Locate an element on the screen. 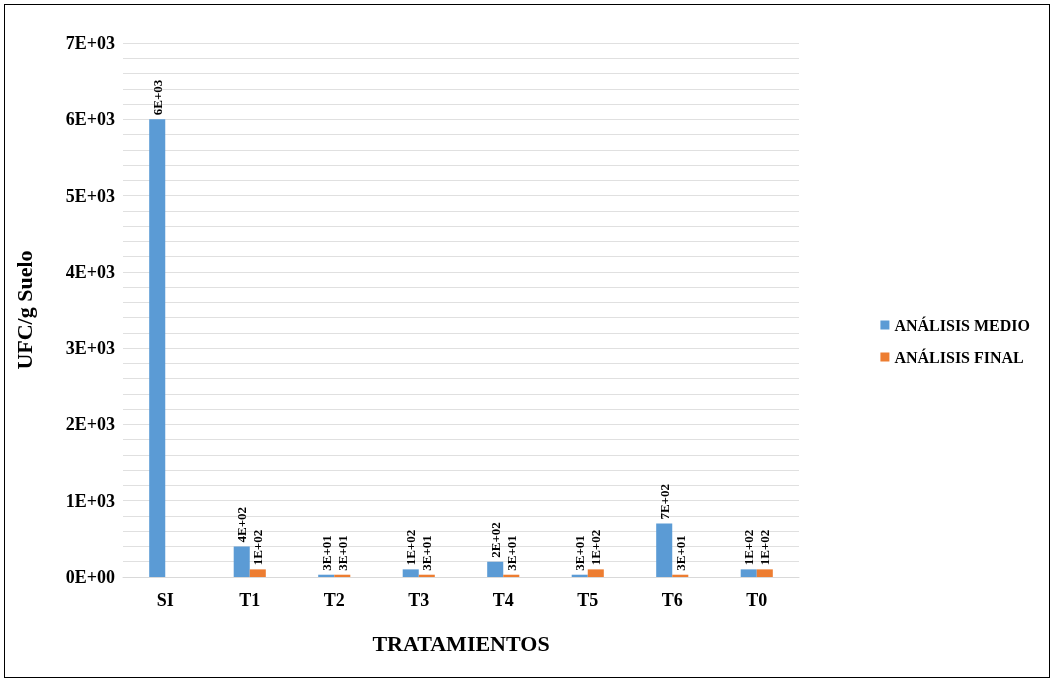 The height and width of the screenshot is (684, 1056). data-label: 6E+03 is located at coordinates (157, 97).